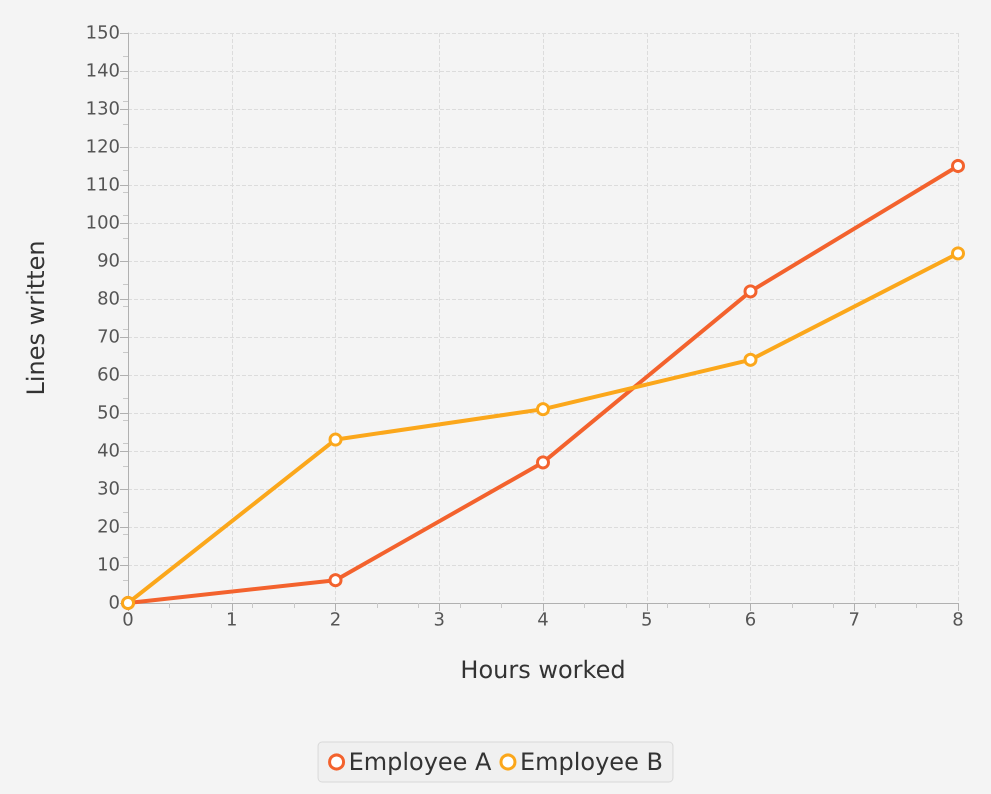  I want to click on y-tick-label: 70, so click(108, 337).